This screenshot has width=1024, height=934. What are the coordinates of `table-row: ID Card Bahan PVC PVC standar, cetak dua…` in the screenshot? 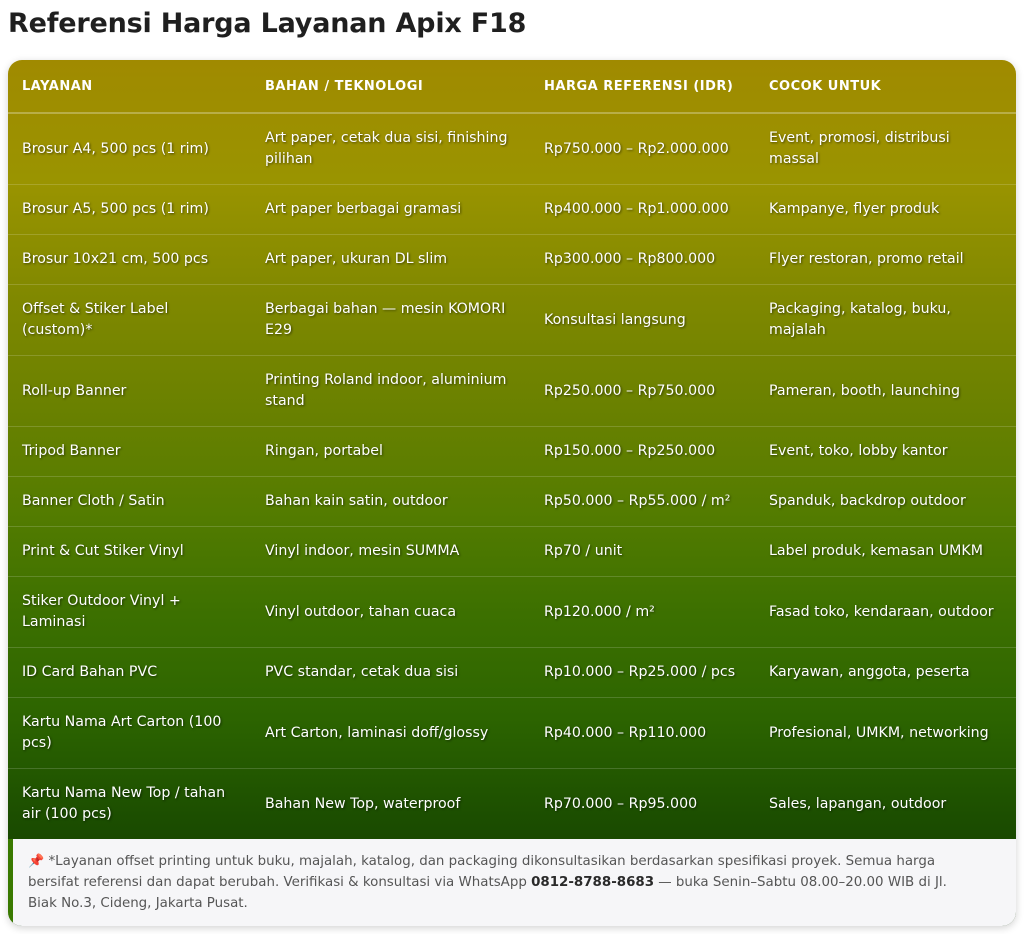 It's located at (512, 672).